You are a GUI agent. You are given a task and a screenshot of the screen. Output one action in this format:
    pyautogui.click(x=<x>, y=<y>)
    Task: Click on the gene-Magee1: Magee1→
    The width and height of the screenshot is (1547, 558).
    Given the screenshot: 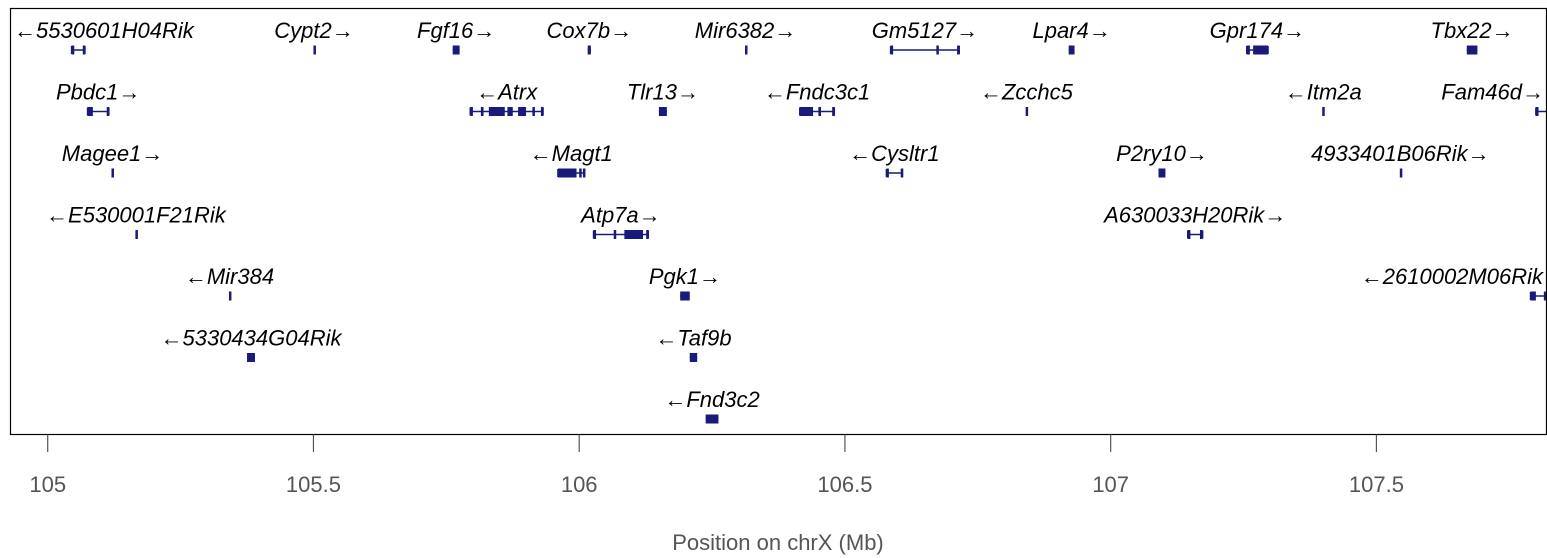 What is the action you would take?
    pyautogui.click(x=113, y=159)
    